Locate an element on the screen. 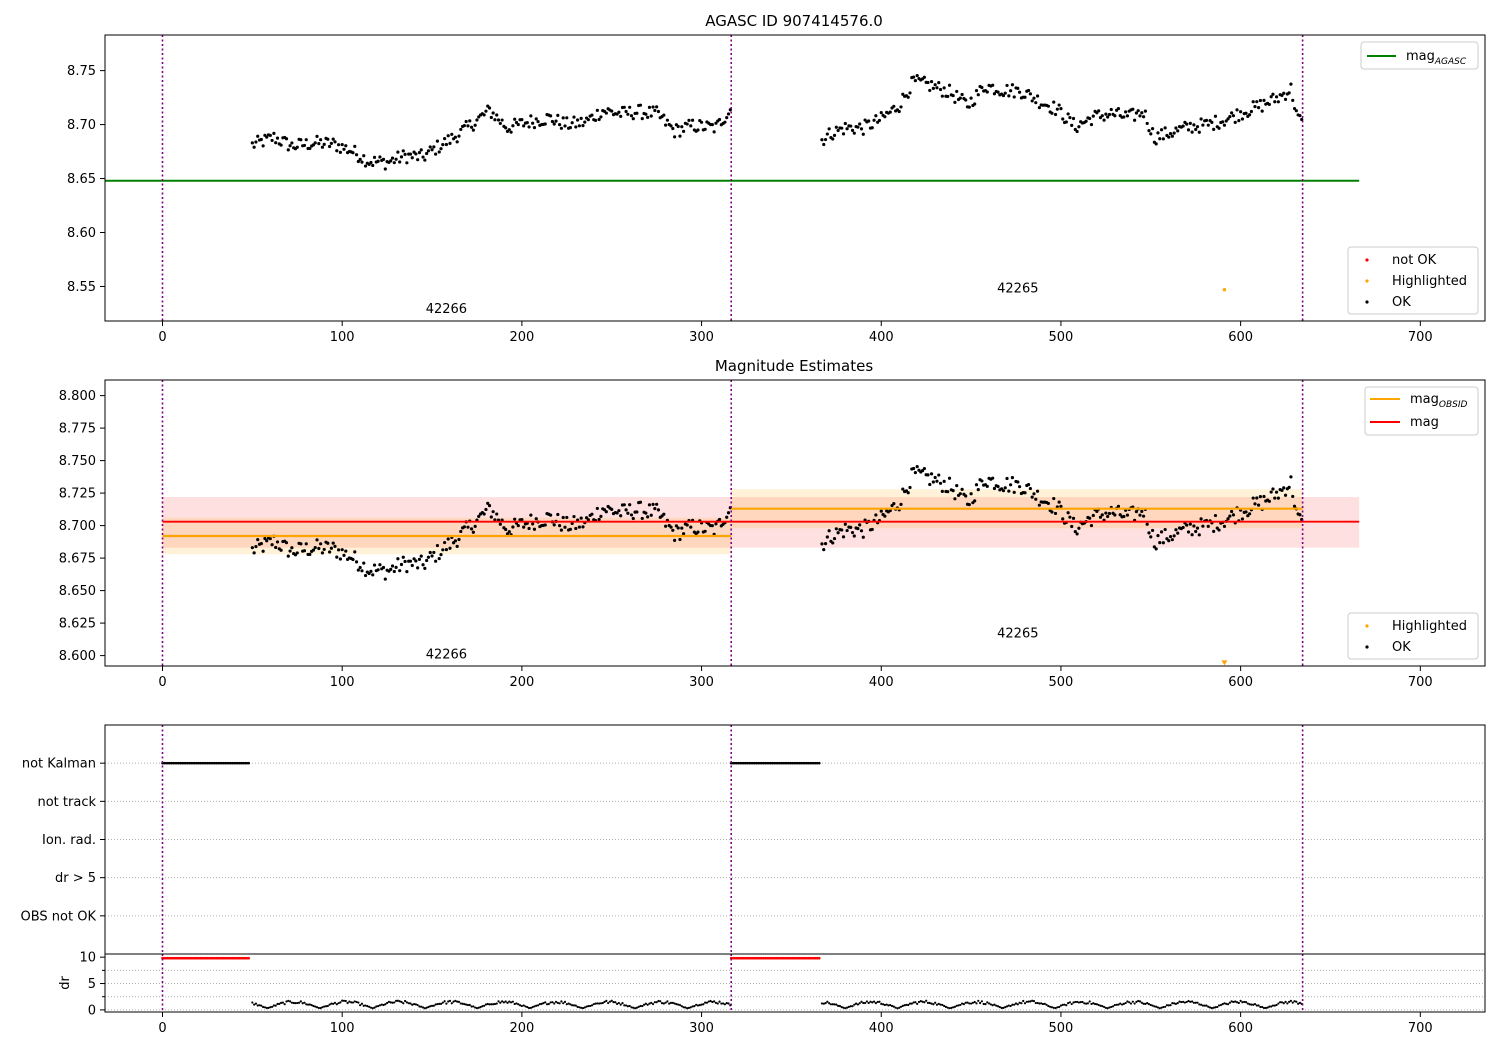 This screenshot has width=1500, height=1050. mag-highlighted-point is located at coordinates (1224, 290).